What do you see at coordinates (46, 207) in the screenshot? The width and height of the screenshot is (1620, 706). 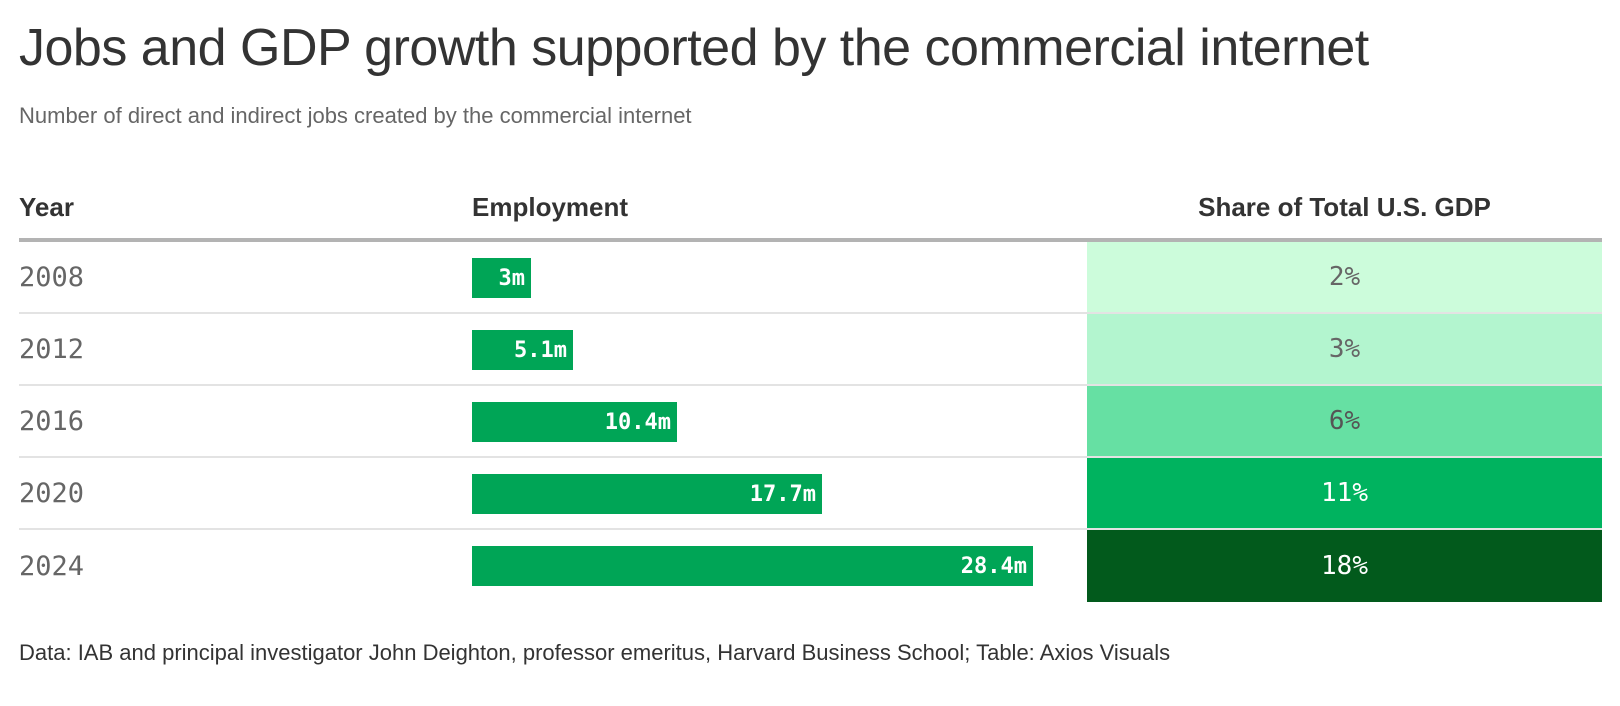 I see `column-header-year: Year` at bounding box center [46, 207].